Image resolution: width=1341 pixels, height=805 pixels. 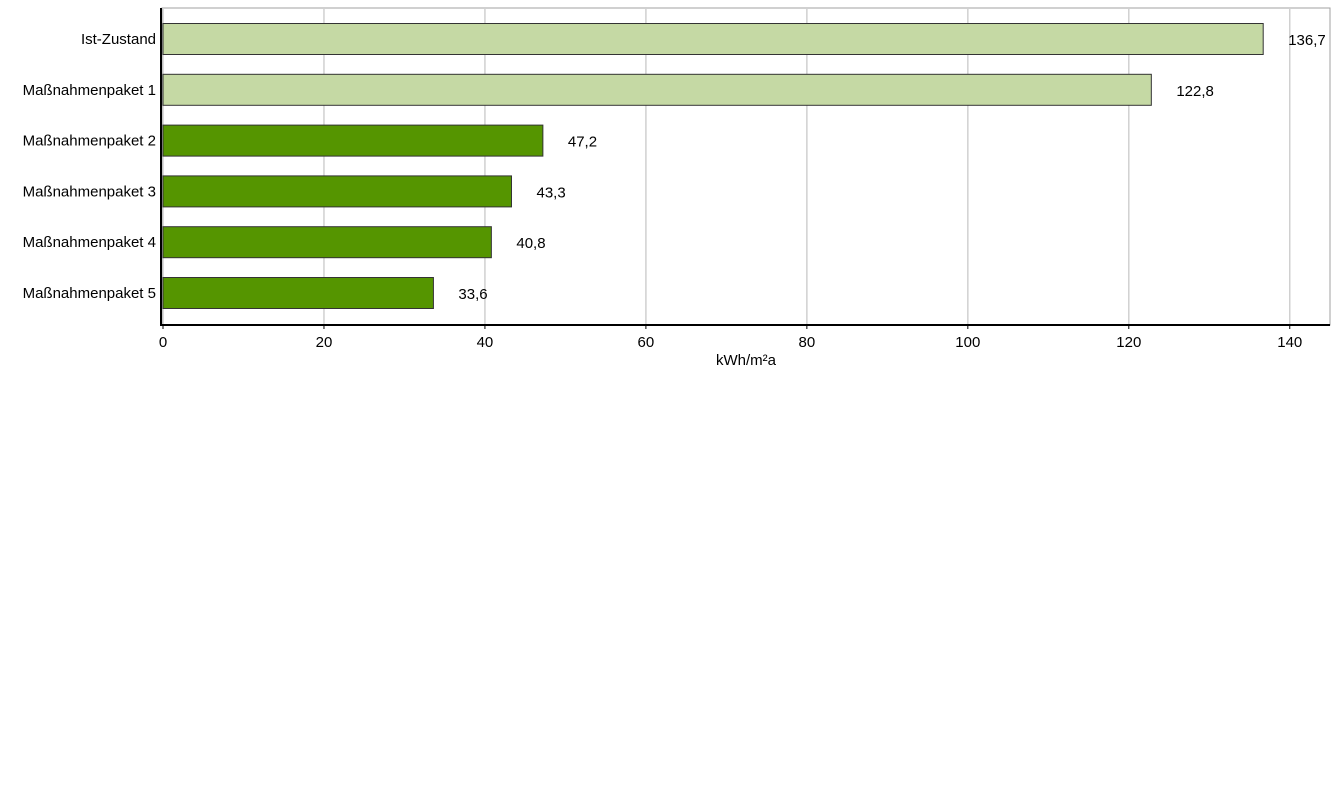 I want to click on x-tick-label: 40, so click(x=485, y=342).